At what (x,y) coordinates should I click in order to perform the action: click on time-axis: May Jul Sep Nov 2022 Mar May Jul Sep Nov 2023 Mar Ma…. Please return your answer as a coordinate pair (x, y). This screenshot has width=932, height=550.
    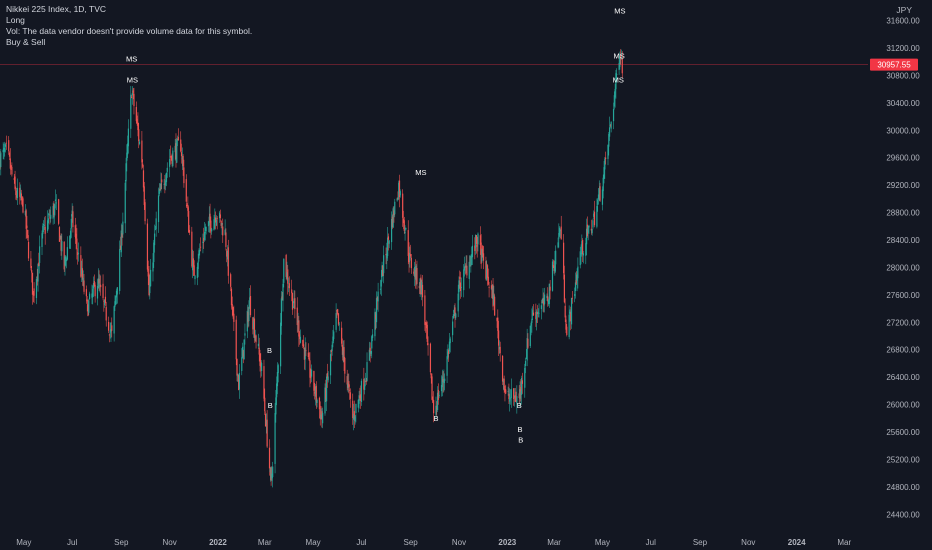
    Looking at the image, I should click on (433, 542).